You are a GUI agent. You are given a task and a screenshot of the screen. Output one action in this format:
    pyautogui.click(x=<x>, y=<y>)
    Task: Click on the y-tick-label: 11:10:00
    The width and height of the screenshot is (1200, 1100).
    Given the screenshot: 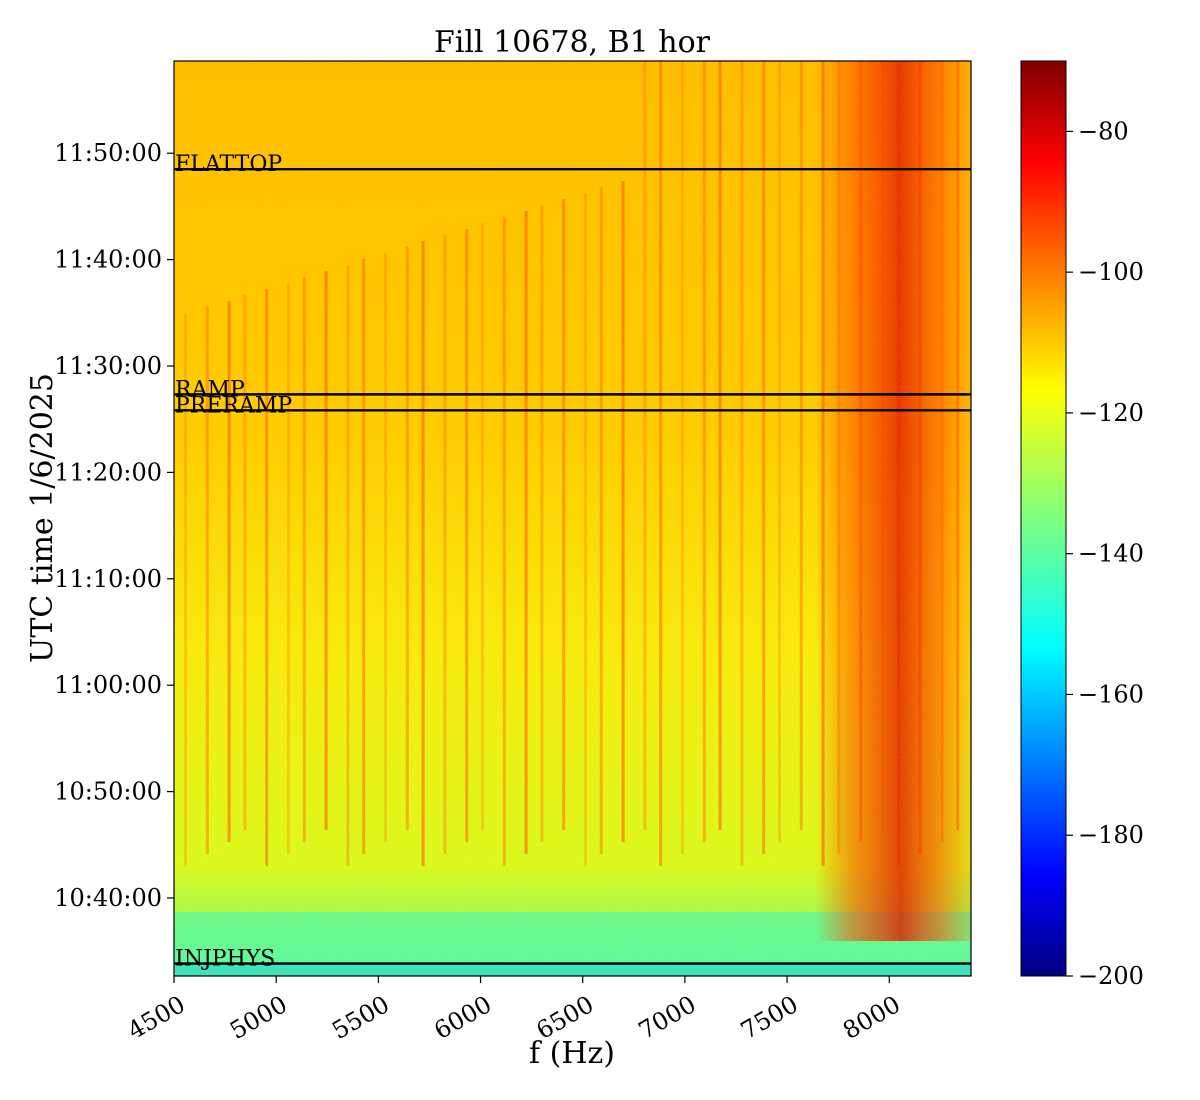 What is the action you would take?
    pyautogui.click(x=108, y=579)
    